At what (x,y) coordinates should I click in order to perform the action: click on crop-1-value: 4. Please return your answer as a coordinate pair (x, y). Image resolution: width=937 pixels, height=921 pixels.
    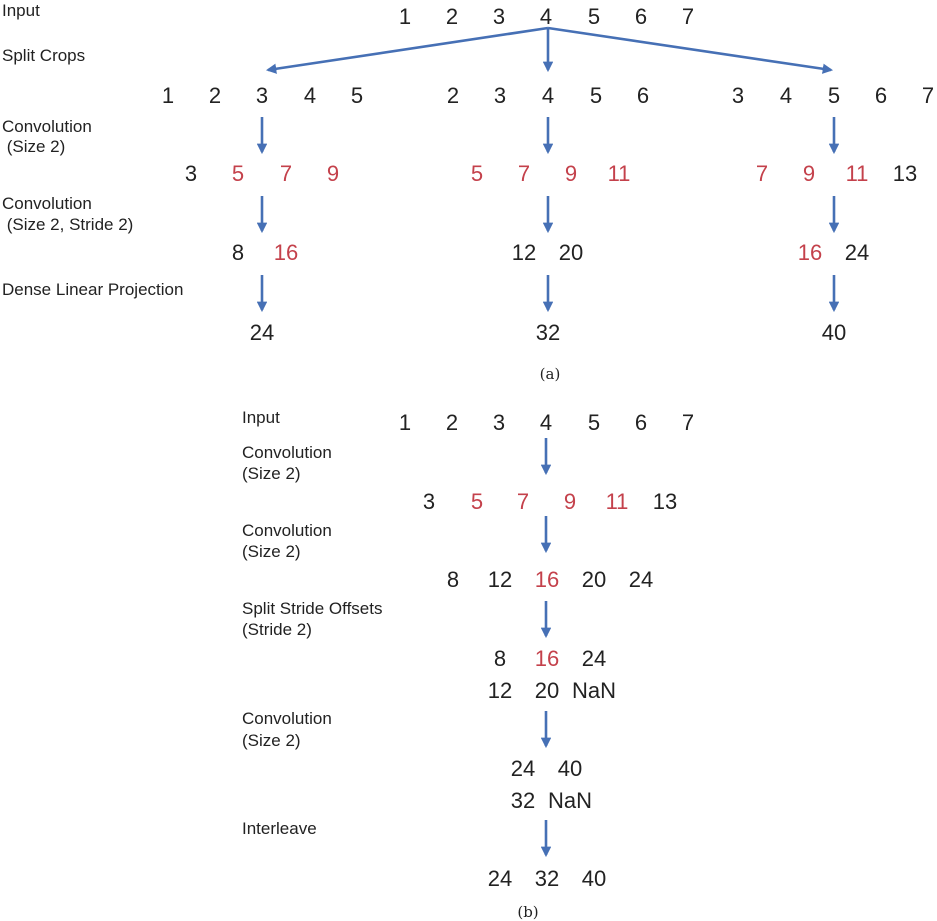
    Looking at the image, I should click on (548, 95).